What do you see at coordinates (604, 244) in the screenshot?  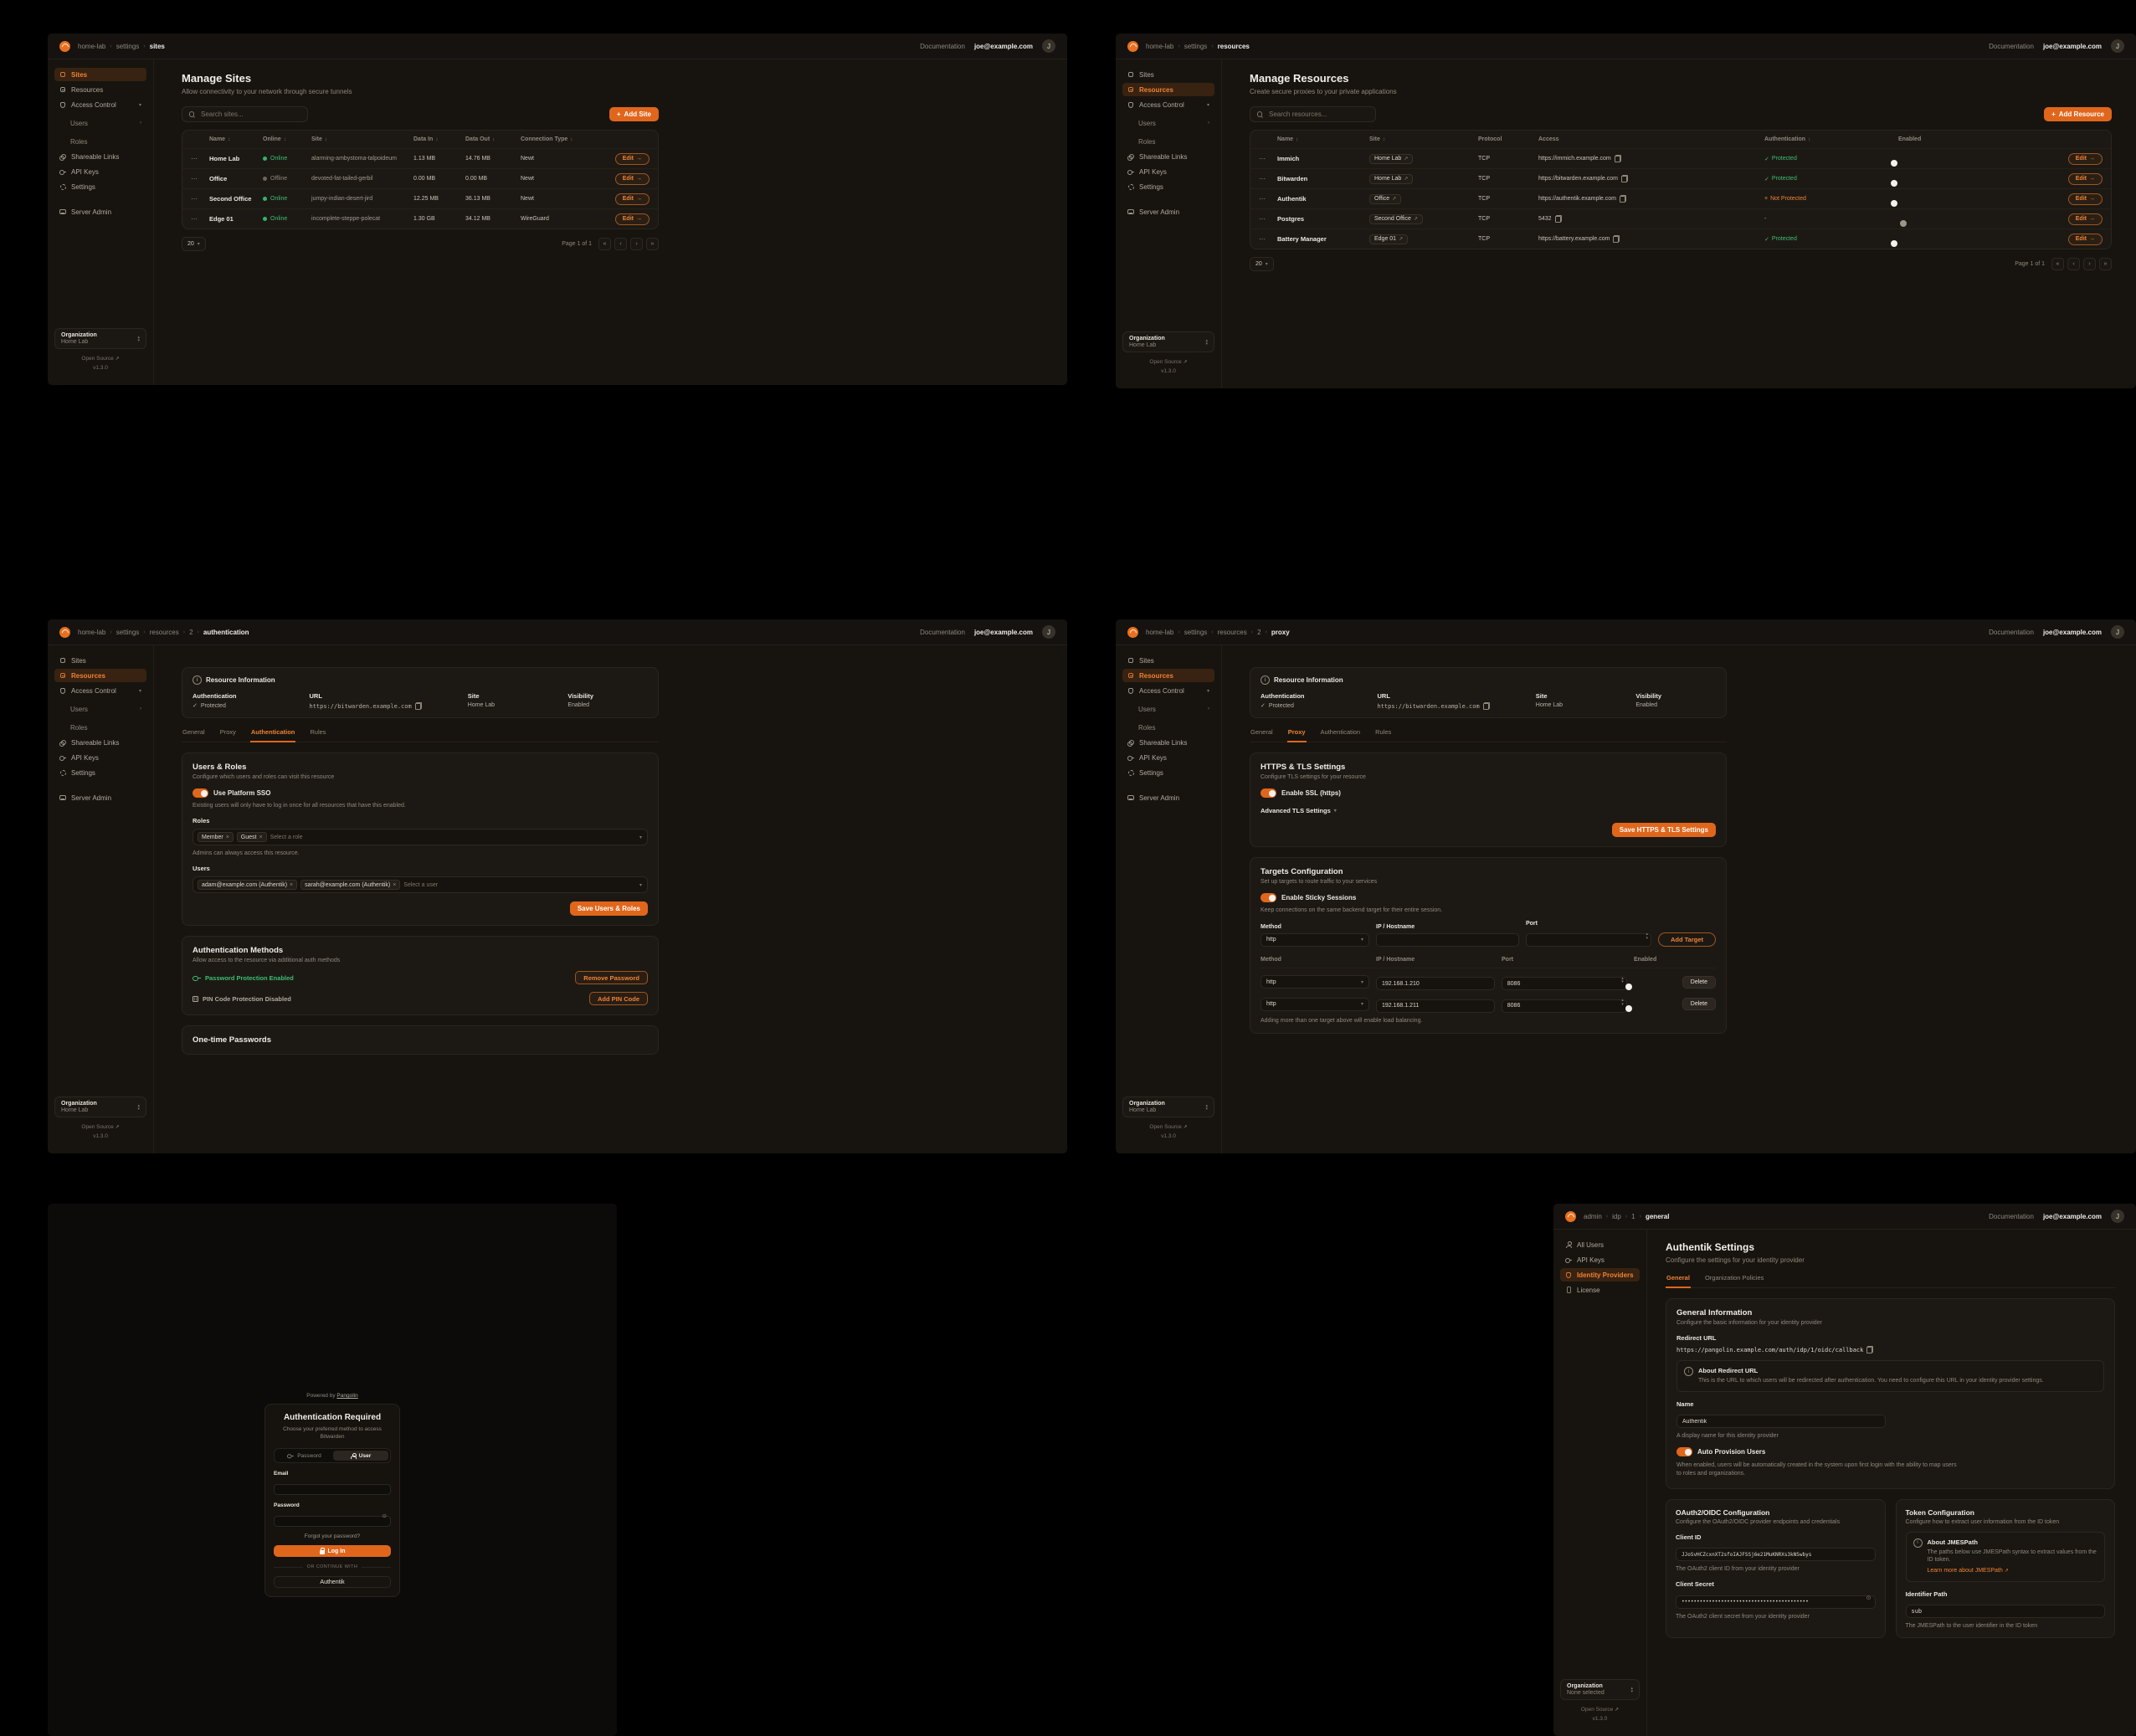 I see `first-page-button: «` at bounding box center [604, 244].